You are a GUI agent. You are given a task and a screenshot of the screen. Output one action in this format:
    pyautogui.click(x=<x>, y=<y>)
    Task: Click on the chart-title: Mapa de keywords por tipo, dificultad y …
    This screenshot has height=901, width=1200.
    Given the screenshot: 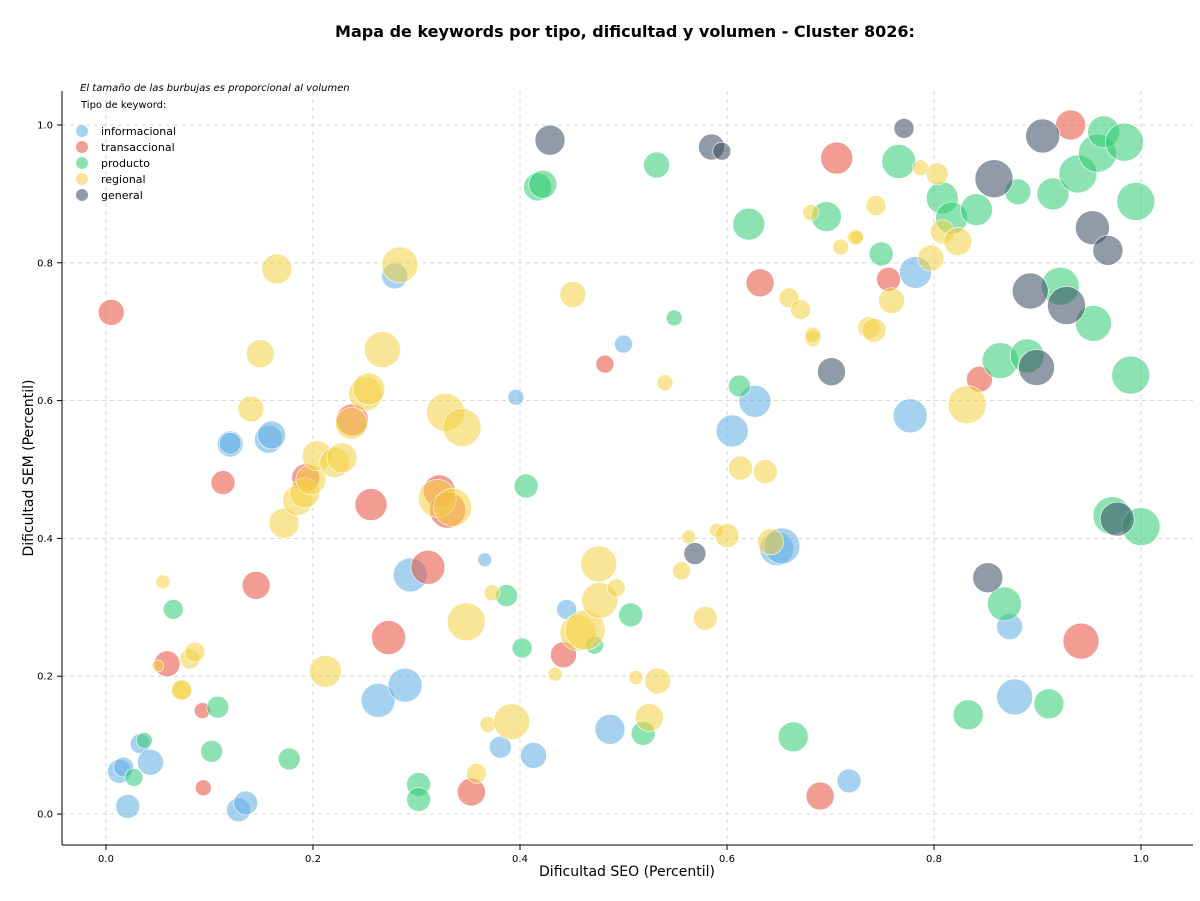 What is the action you would take?
    pyautogui.click(x=625, y=31)
    